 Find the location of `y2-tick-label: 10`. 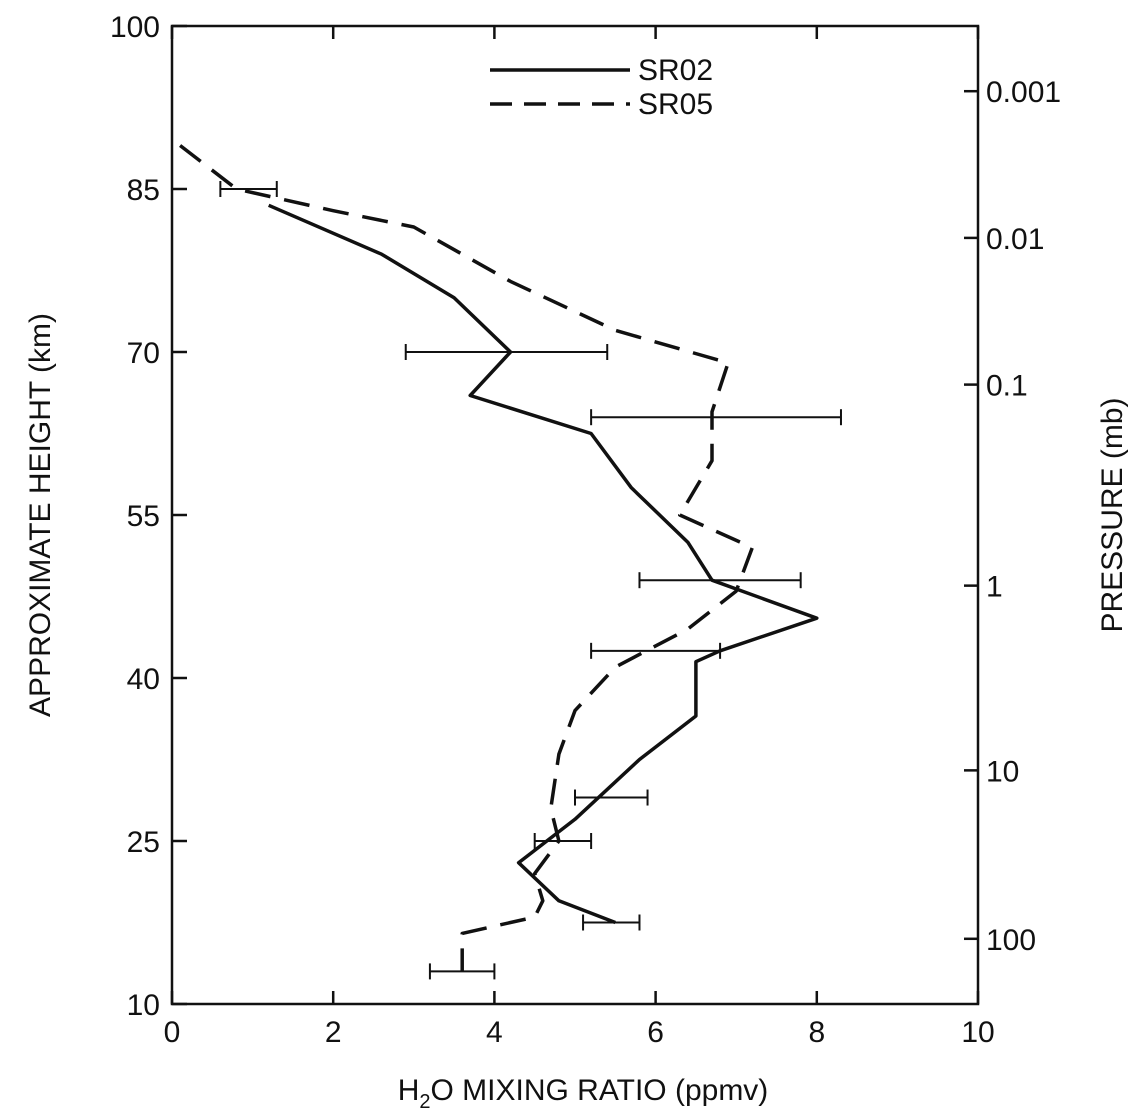

y2-tick-label: 10 is located at coordinates (1002, 771).